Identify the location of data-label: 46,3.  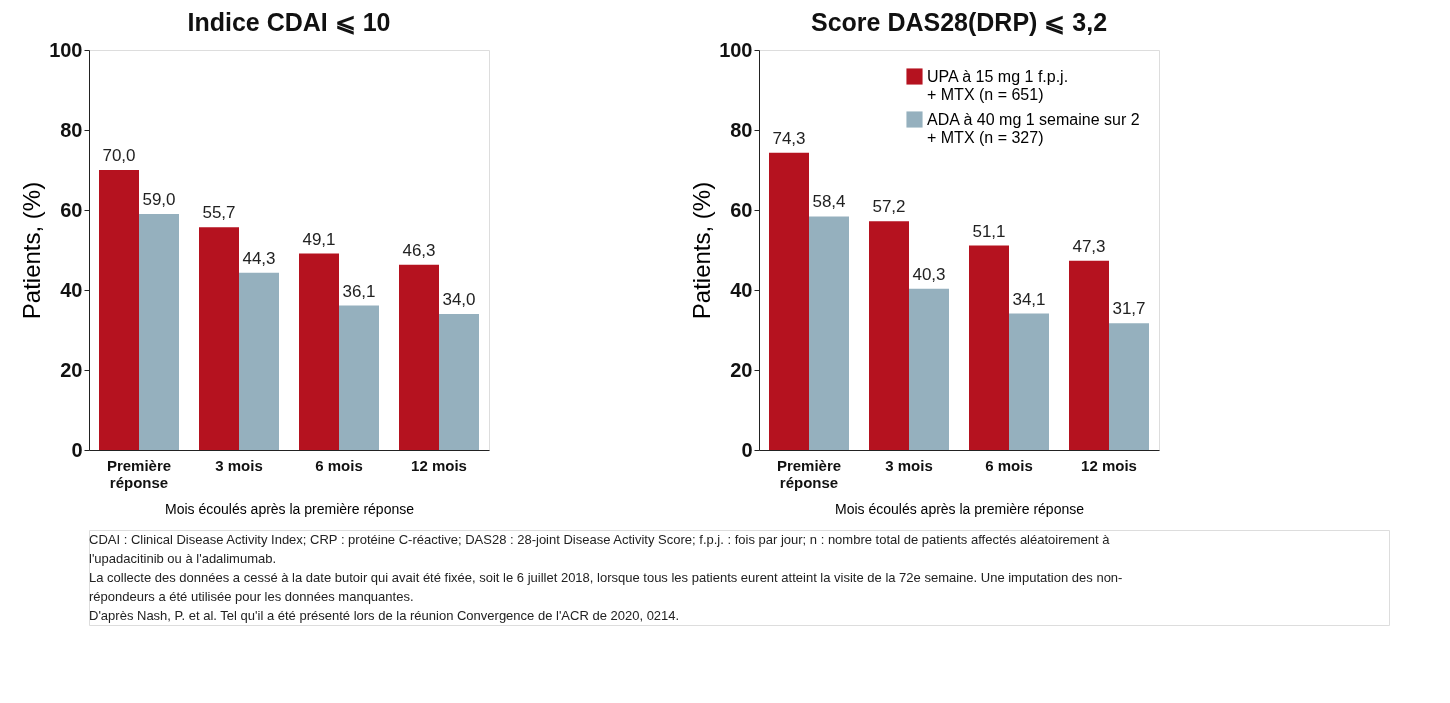
(419, 250).